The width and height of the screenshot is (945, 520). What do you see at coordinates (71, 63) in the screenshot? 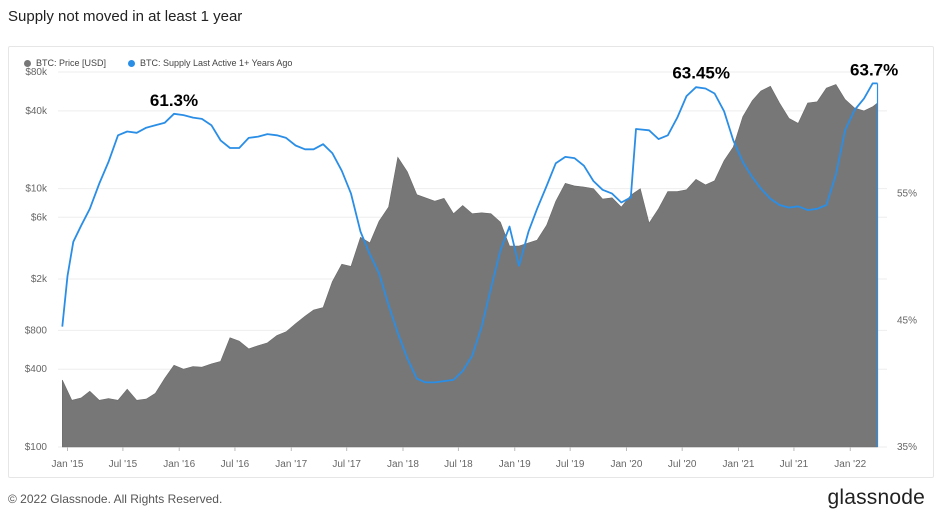
I see `legend-price-label: BTC: Price [USD]` at bounding box center [71, 63].